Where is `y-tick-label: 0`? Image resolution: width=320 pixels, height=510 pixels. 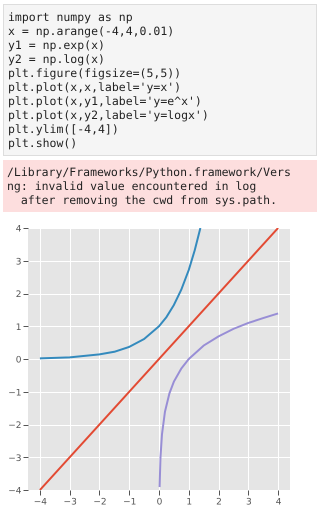 y-tick-label: 0 is located at coordinates (19, 361).